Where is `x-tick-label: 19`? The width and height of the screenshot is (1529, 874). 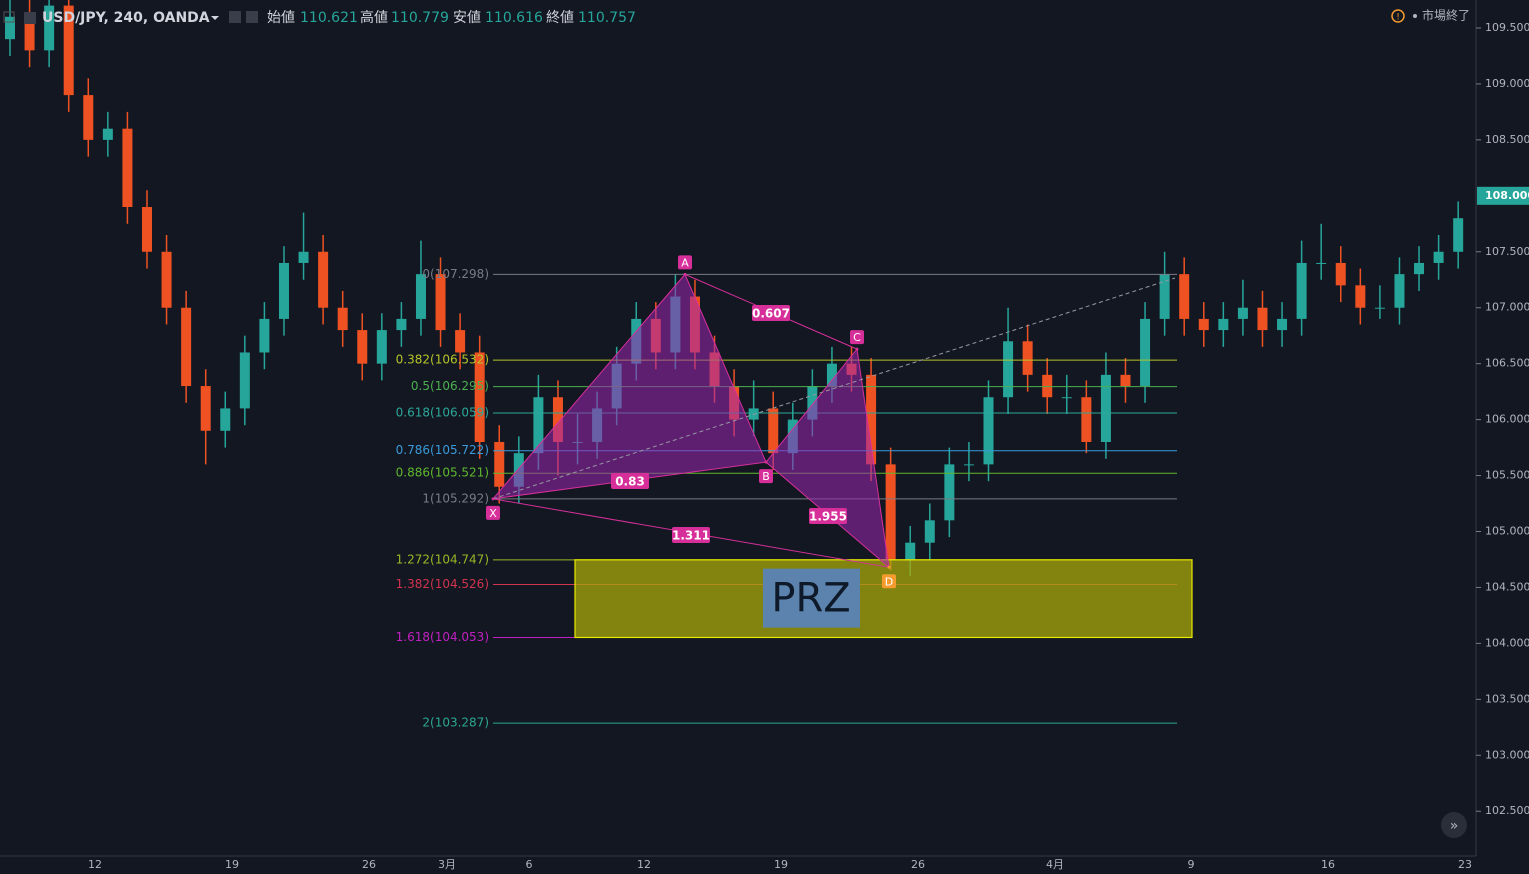 x-tick-label: 19 is located at coordinates (781, 864).